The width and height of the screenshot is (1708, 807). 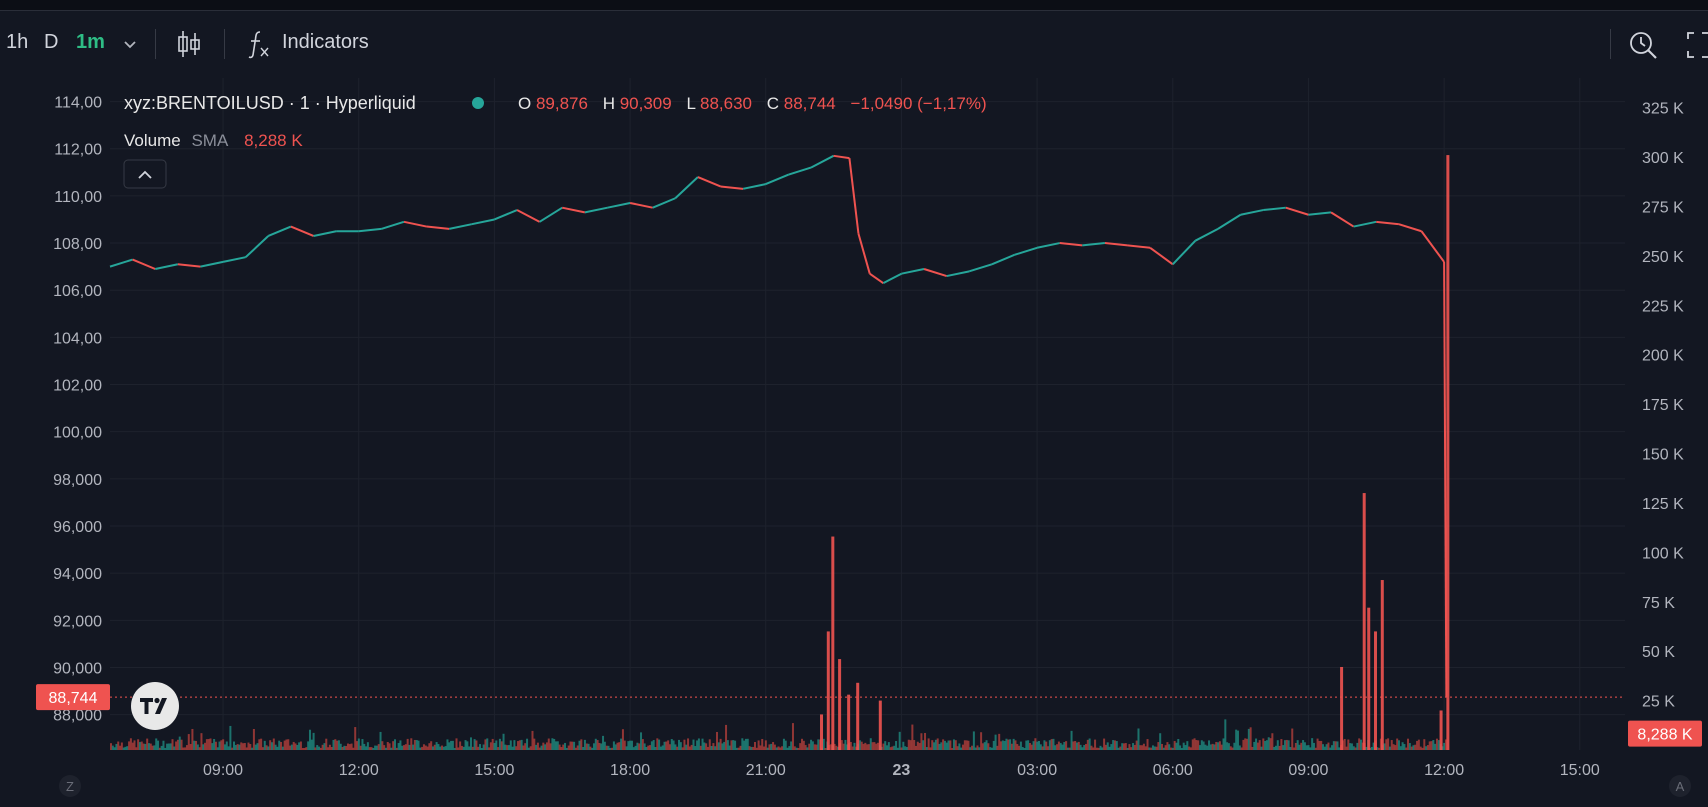 I want to click on interval-1h-button: 1h, so click(x=17, y=42).